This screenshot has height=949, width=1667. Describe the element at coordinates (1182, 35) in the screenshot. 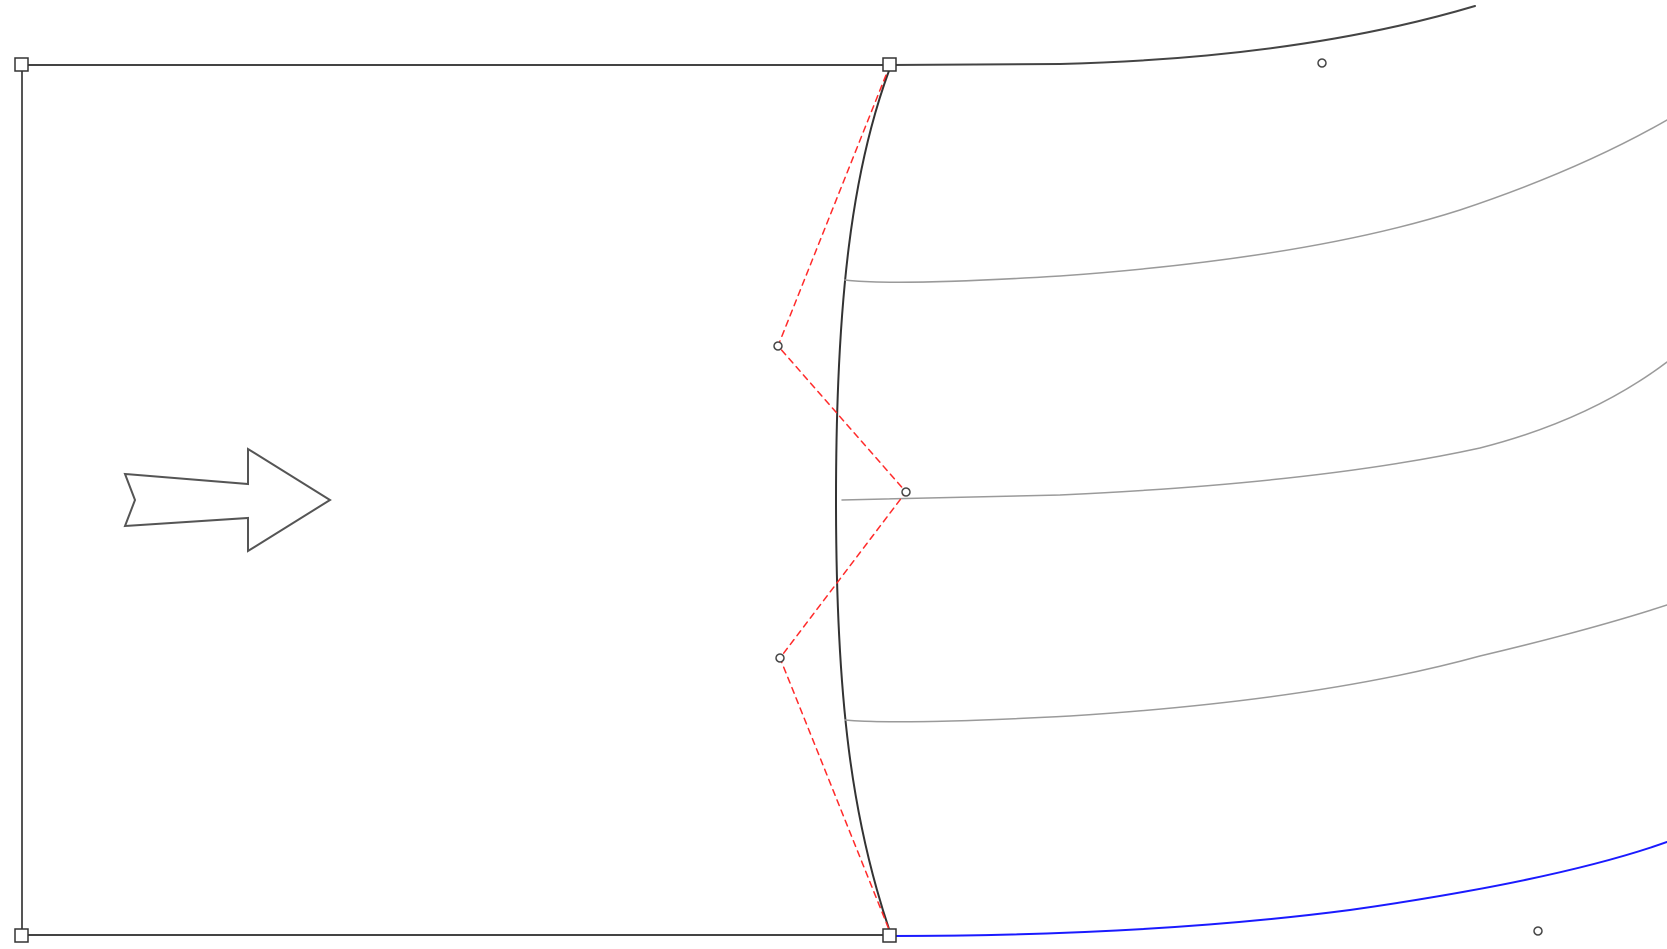

I see `top-wall-curve` at that location.